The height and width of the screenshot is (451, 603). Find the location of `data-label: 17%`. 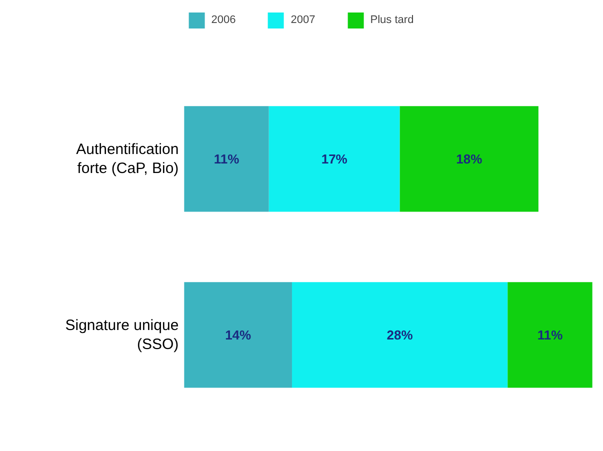

data-label: 17% is located at coordinates (334, 158).